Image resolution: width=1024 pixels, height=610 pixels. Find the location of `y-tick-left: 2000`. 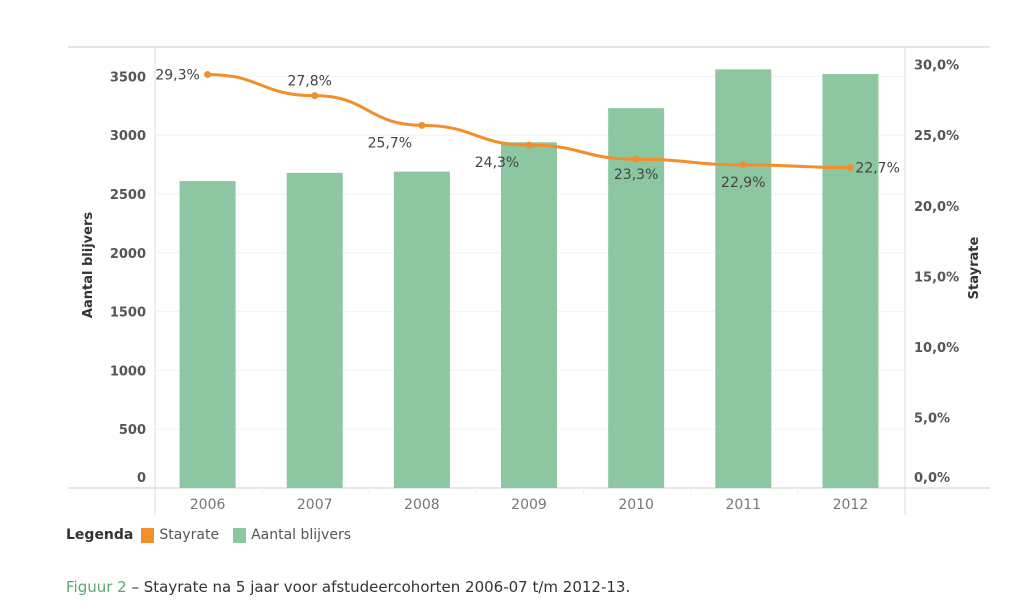

y-tick-left: 2000 is located at coordinates (128, 254).